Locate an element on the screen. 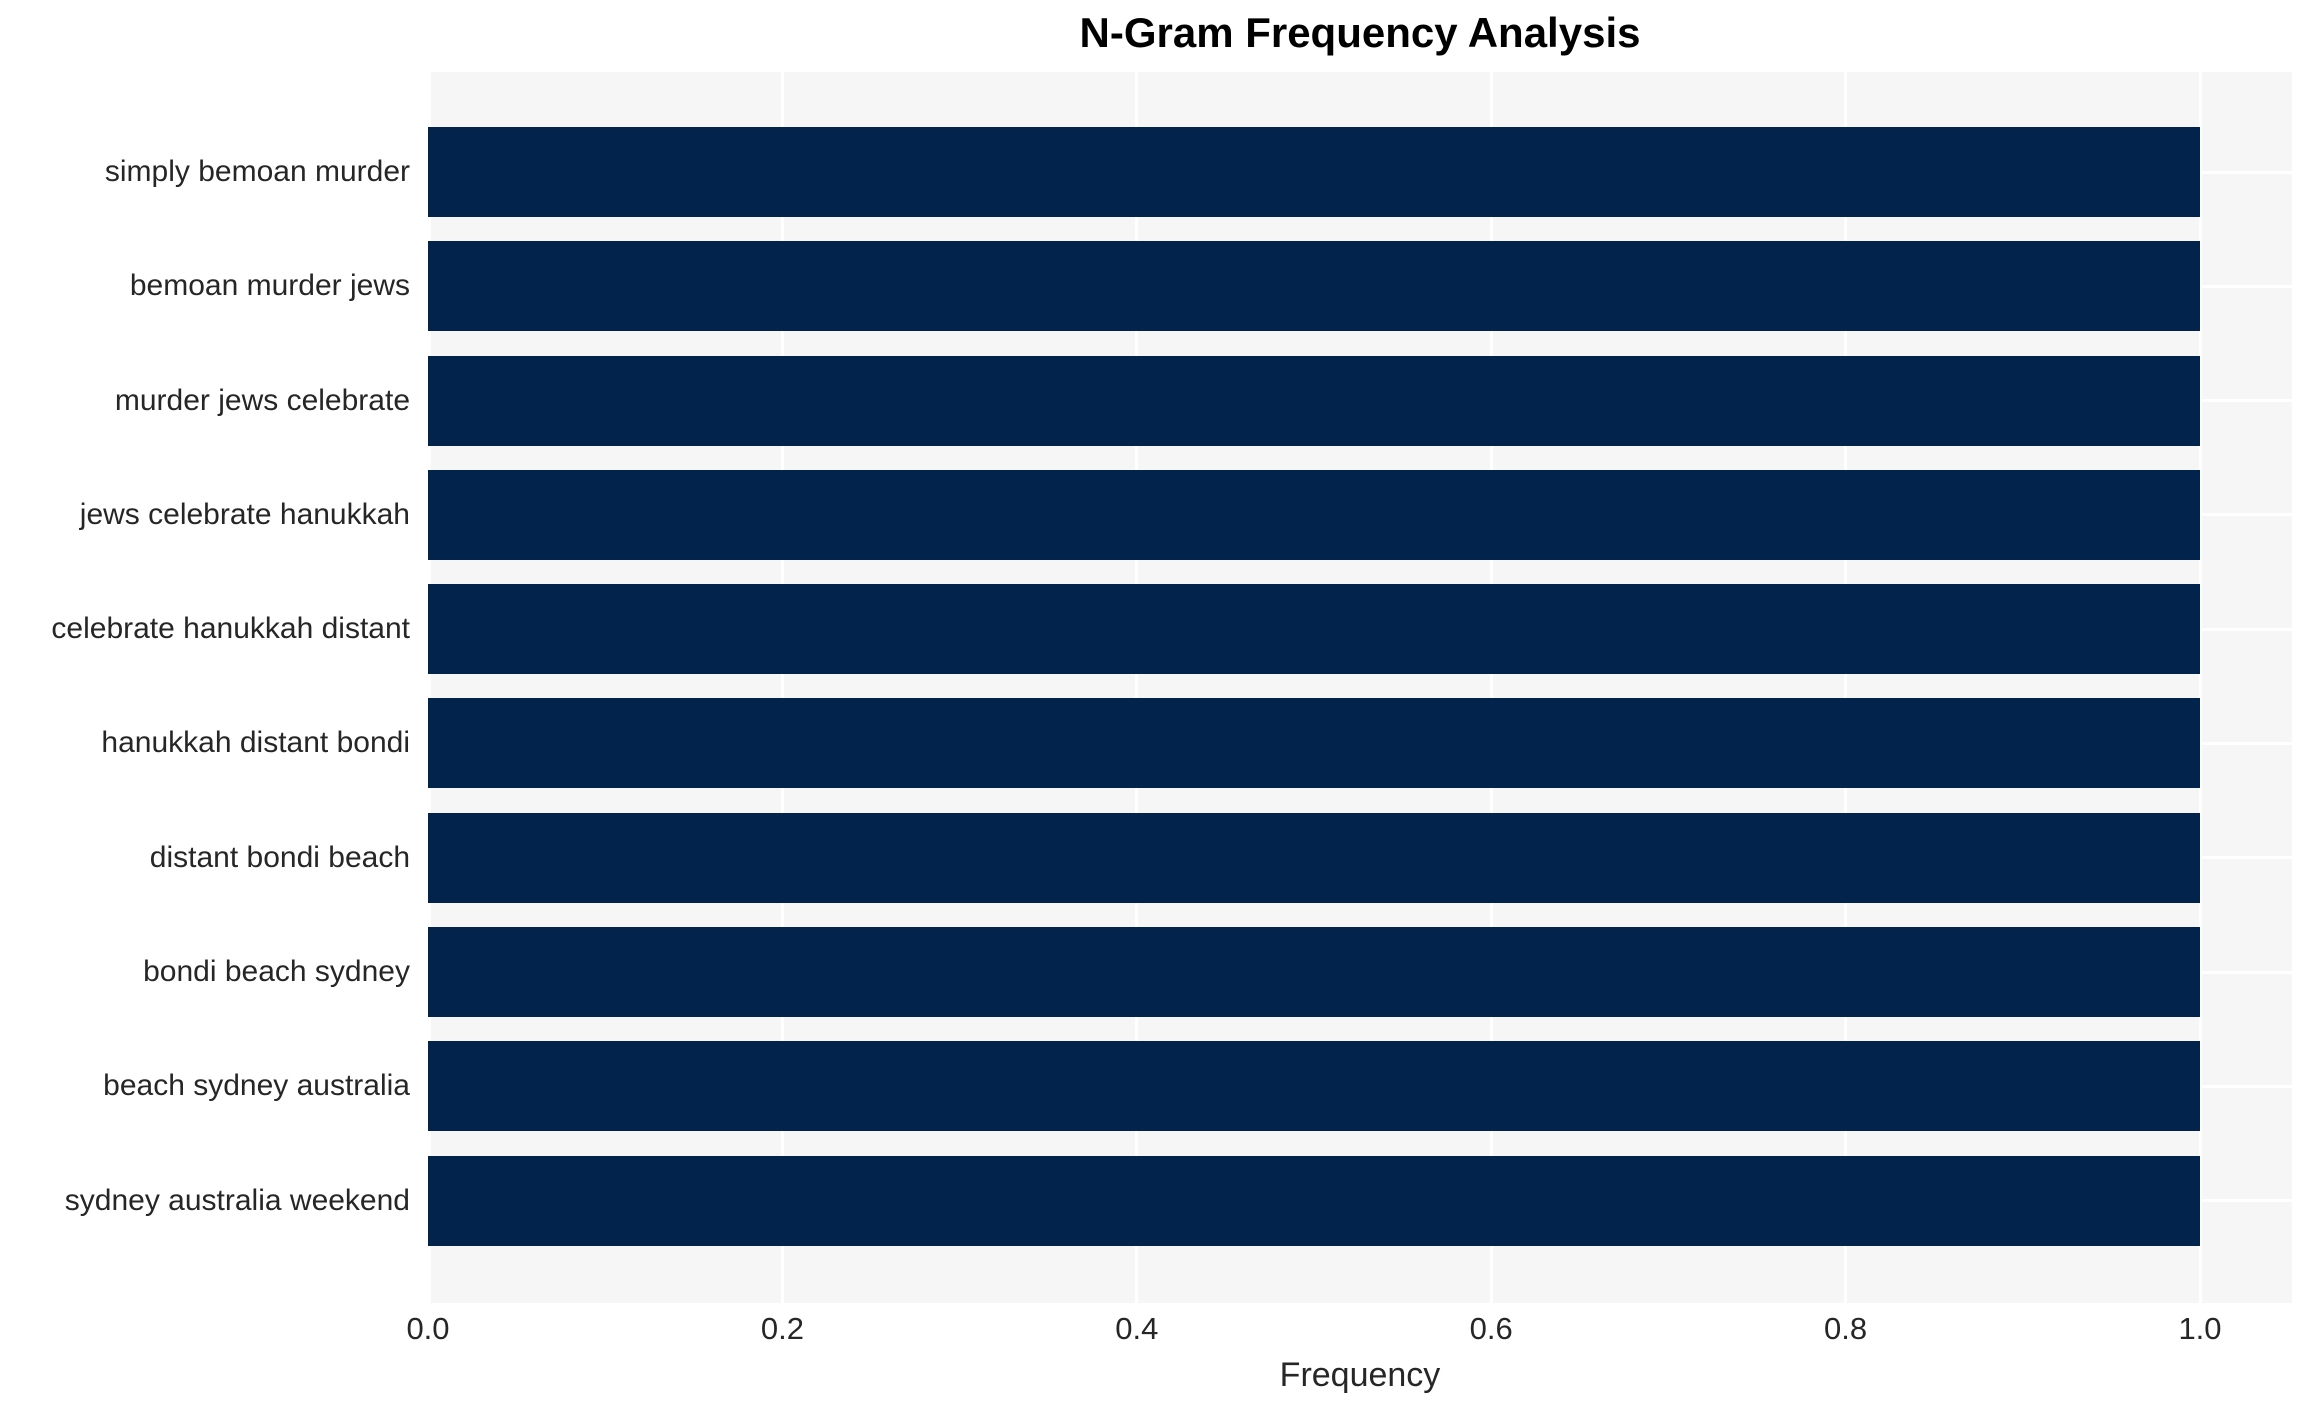  y-tick-label: distant bondi beach is located at coordinates (279, 857).